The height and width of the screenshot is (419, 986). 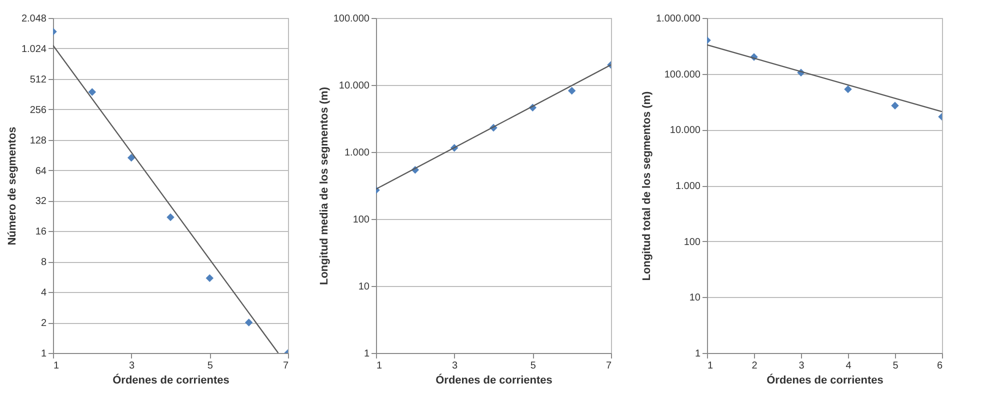 I want to click on y-tick-label: 2, so click(x=43, y=324).